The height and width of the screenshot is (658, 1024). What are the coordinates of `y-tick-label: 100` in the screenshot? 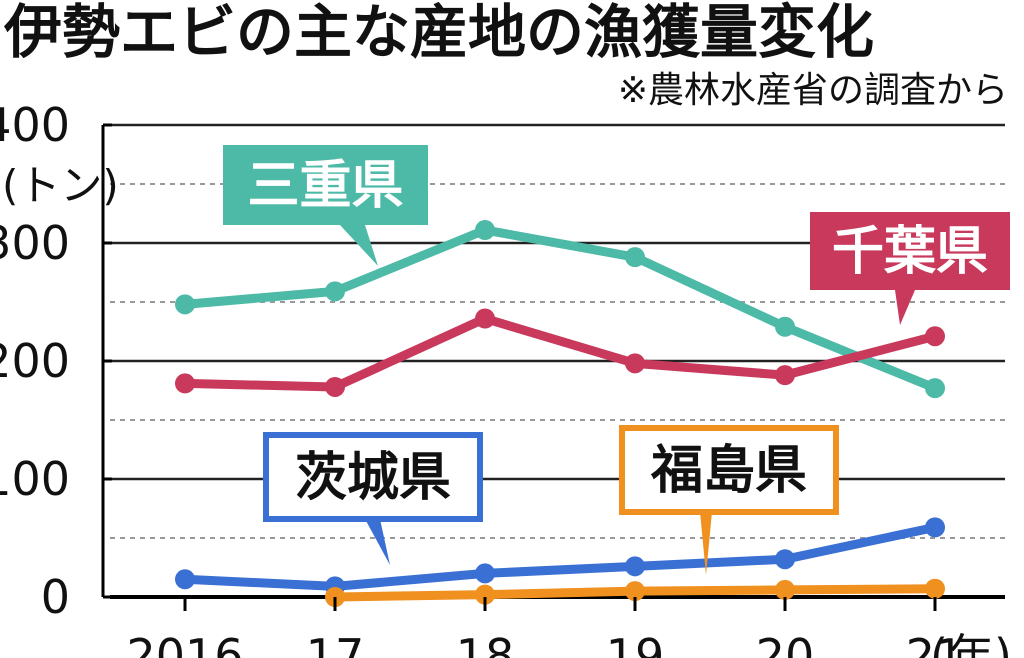 It's located at (35, 479).